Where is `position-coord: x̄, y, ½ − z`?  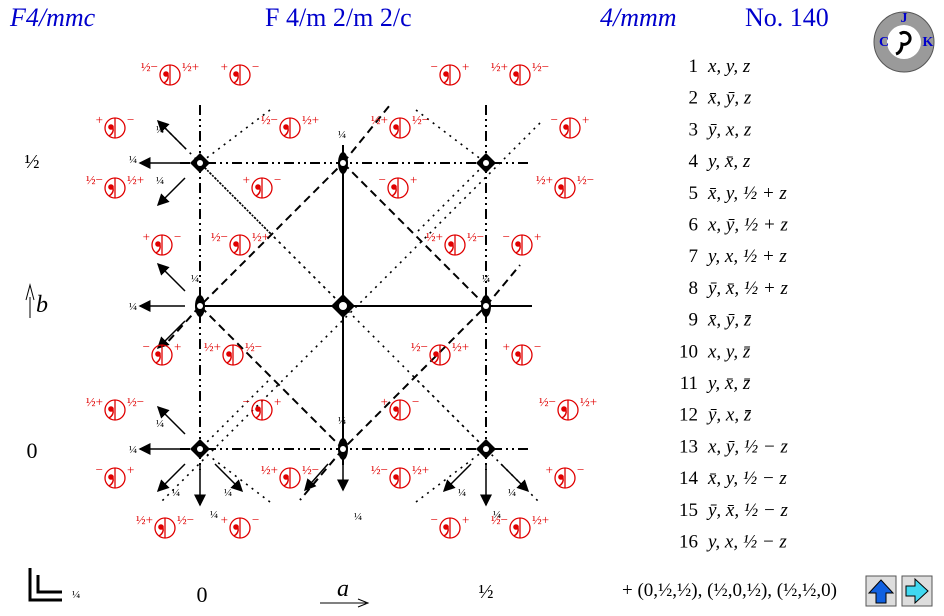
position-coord: x̄, y, ½ − z is located at coordinates (747, 478).